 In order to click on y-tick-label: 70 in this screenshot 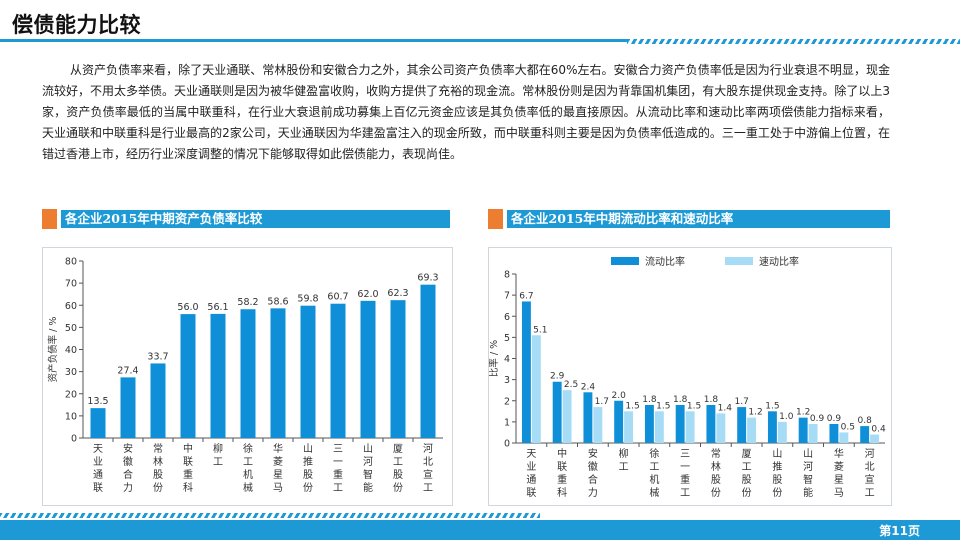, I will do `click(71, 284)`.